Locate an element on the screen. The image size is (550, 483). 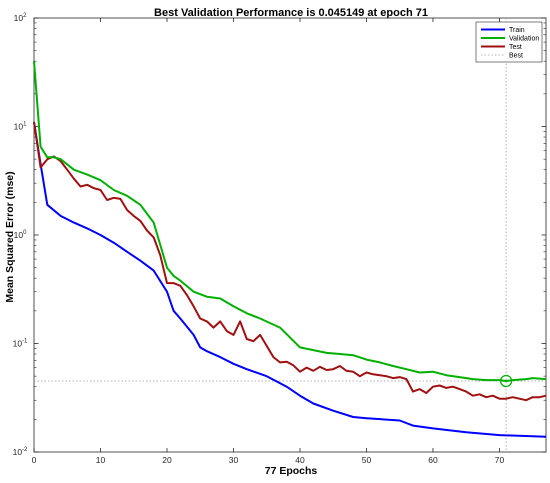
y-tick-label: 10¹ is located at coordinates (20, 127).